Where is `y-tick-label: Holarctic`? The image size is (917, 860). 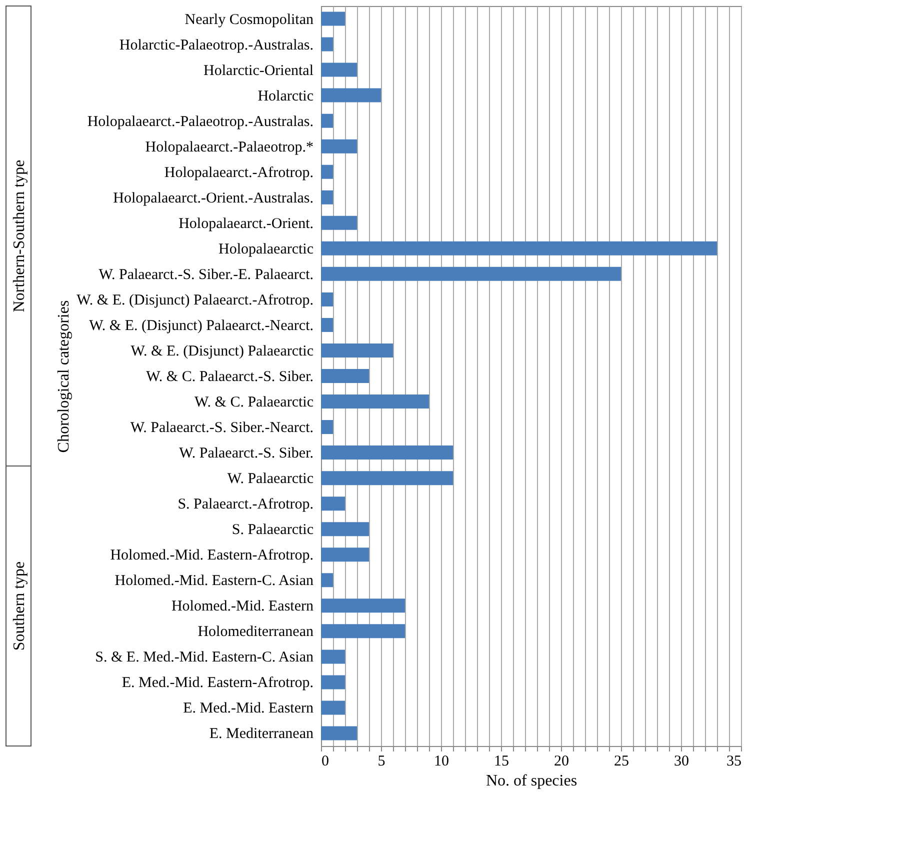
y-tick-label: Holarctic is located at coordinates (286, 96).